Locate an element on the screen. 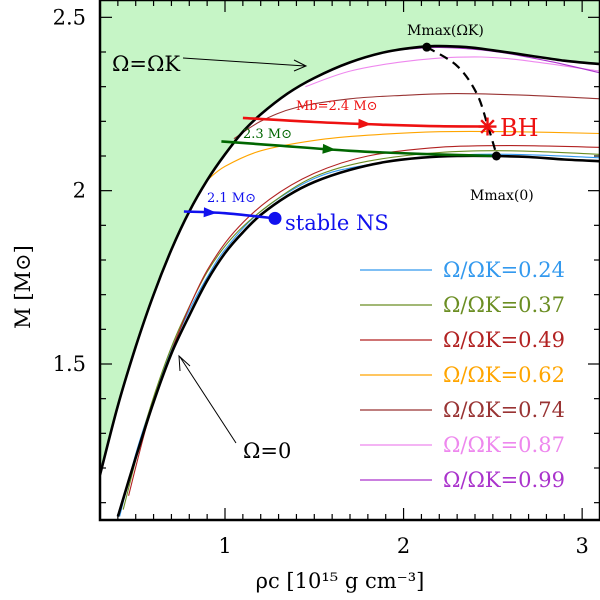  x-axis-label: ρc [10¹⁵ g cm⁻³] is located at coordinates (340, 581).